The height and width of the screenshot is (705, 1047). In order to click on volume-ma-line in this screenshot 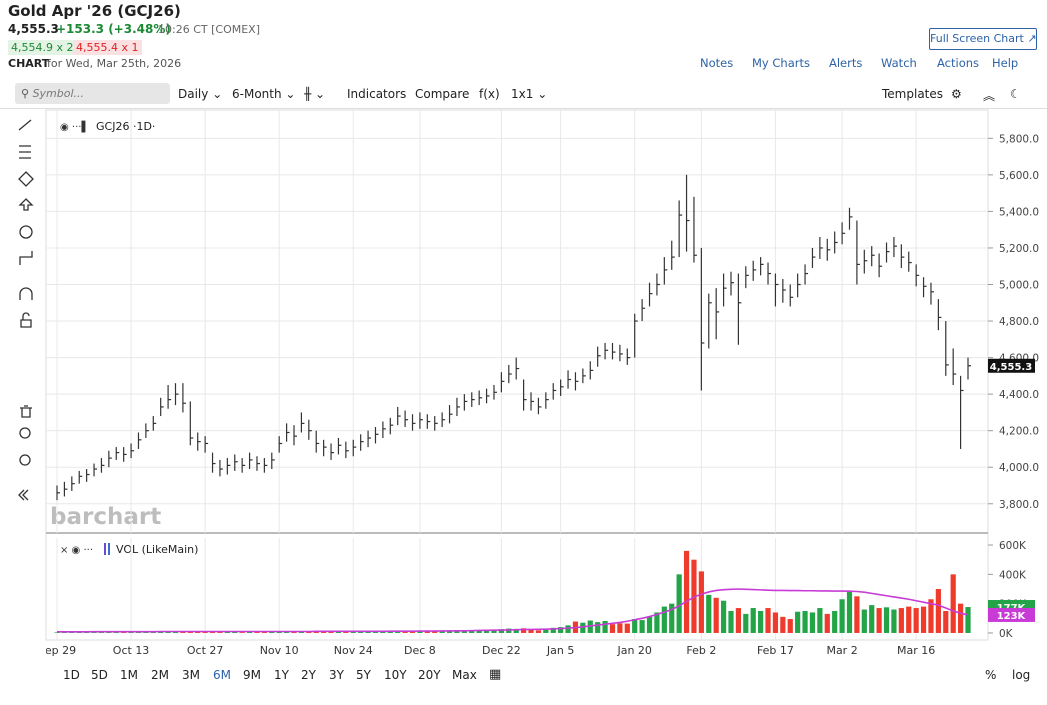, I will do `click(513, 610)`.